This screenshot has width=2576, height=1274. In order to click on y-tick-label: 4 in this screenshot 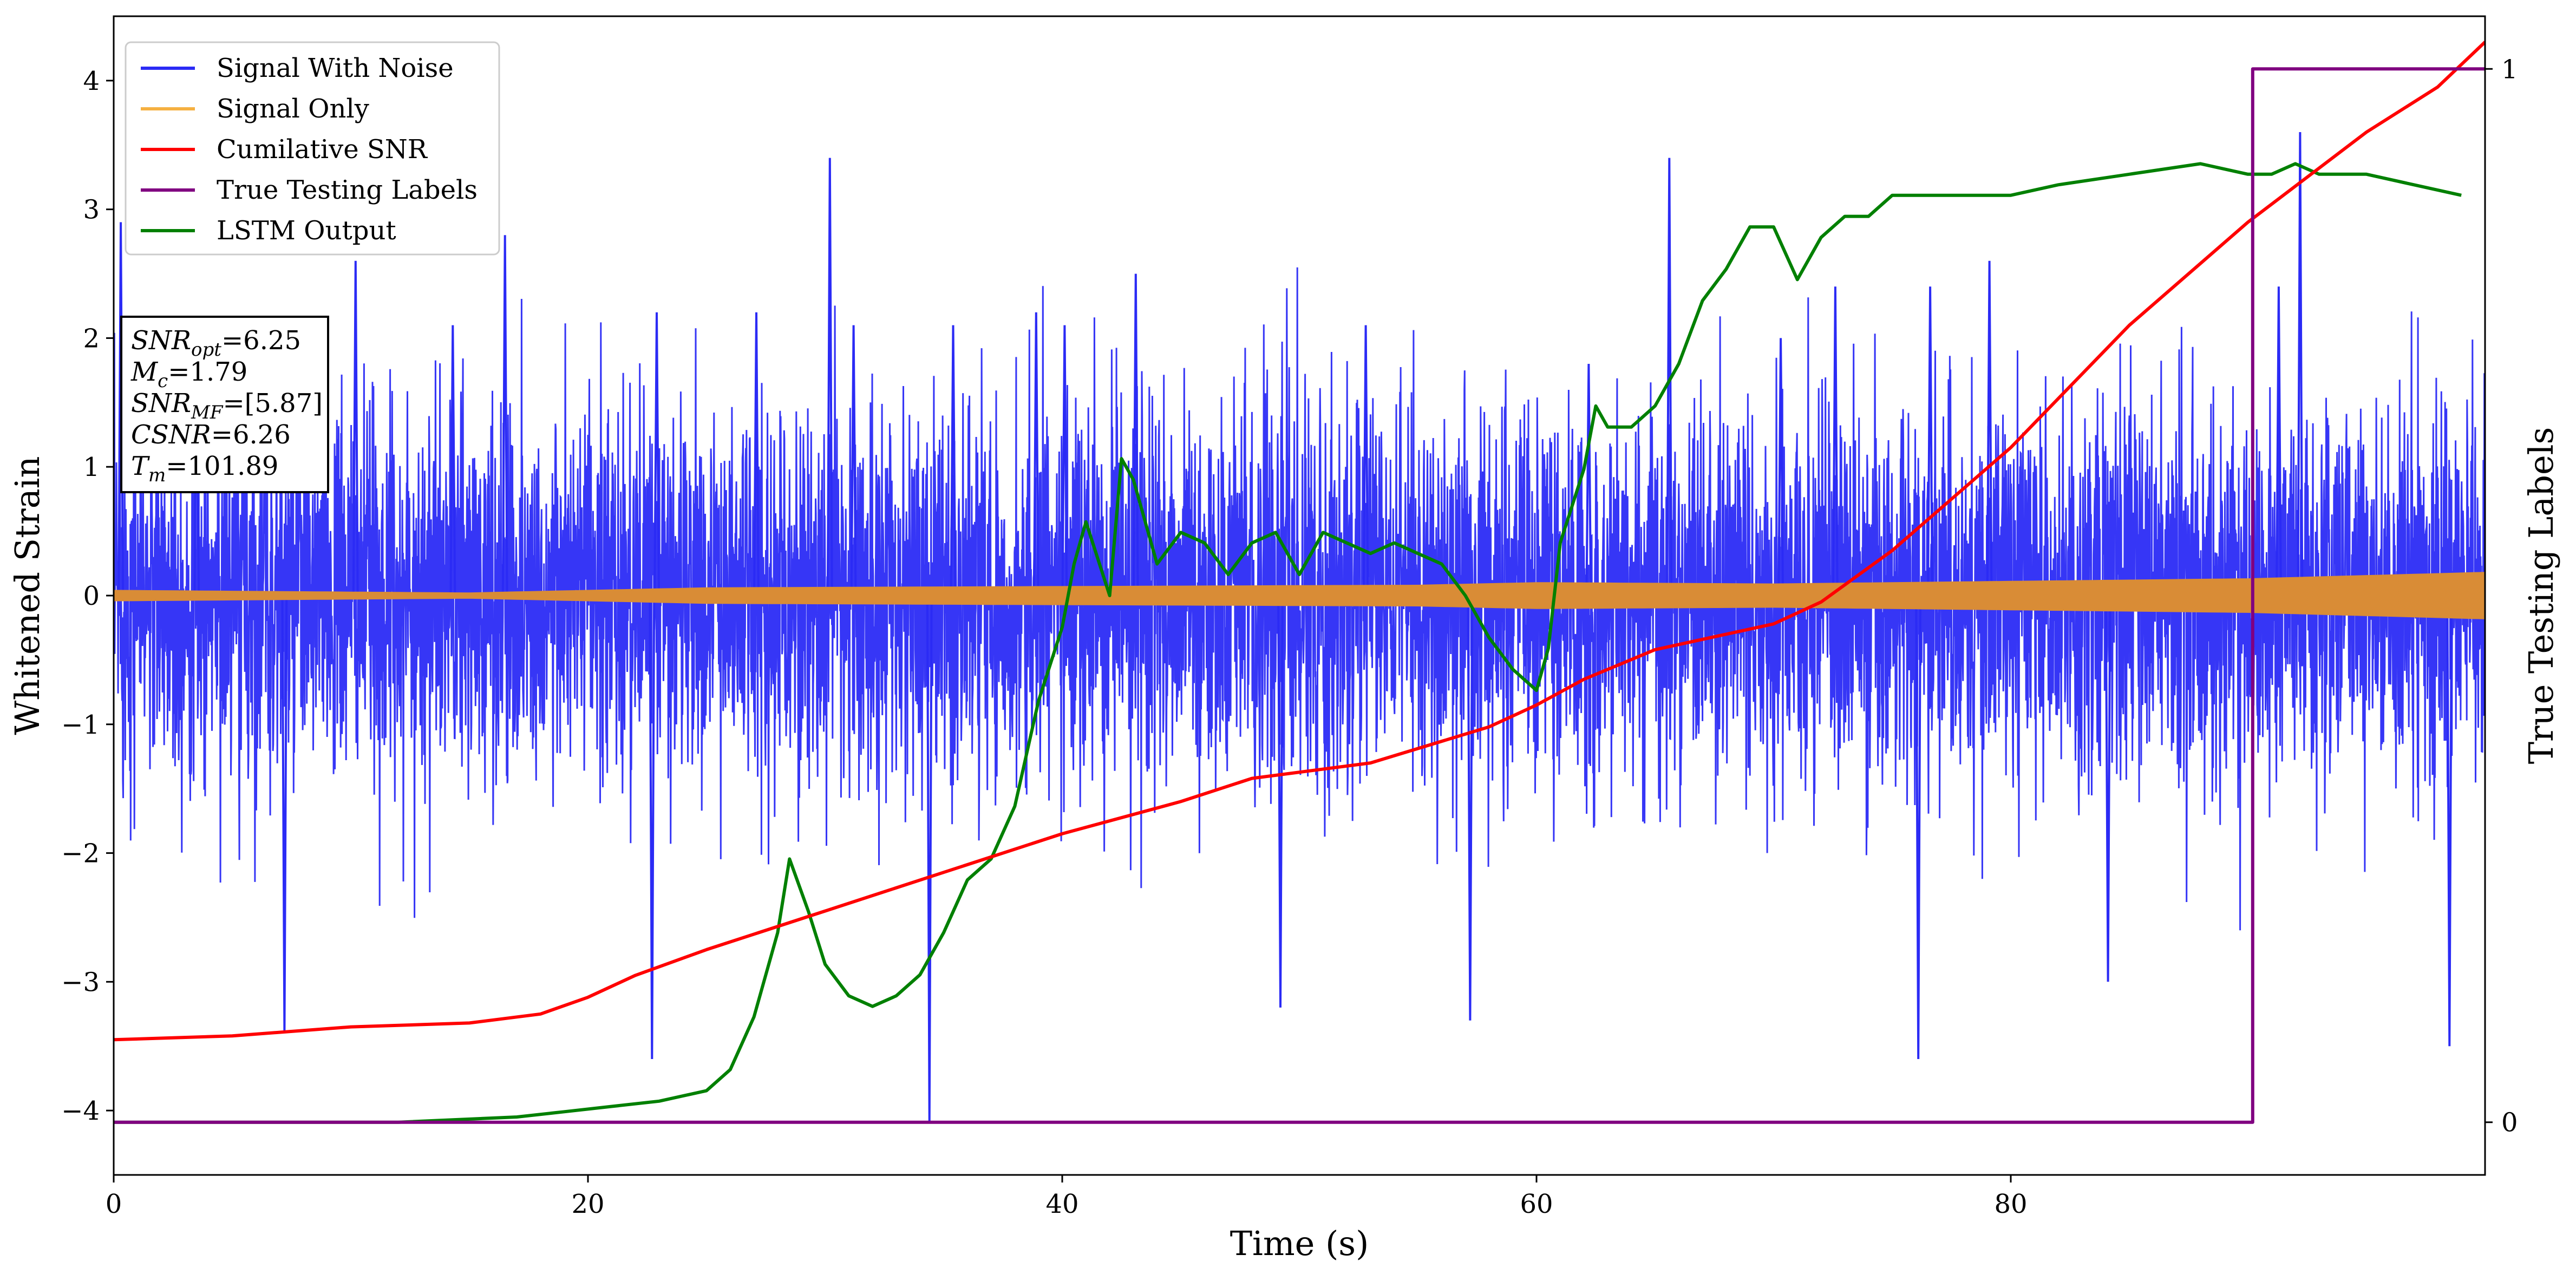, I will do `click(92, 81)`.